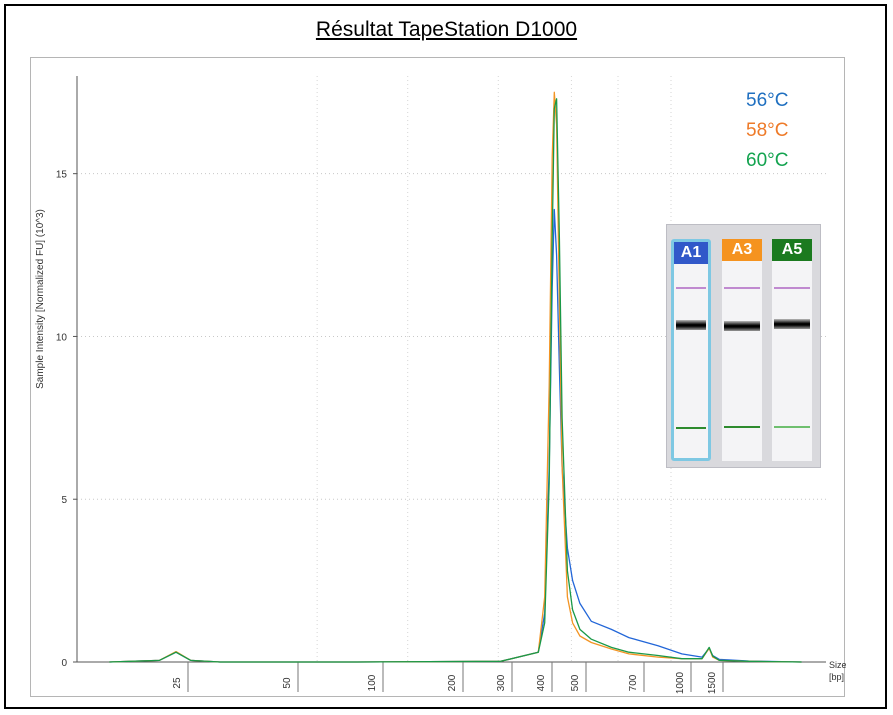  Describe the element at coordinates (691, 253) in the screenshot. I see `lane-label-a1: A1` at that location.